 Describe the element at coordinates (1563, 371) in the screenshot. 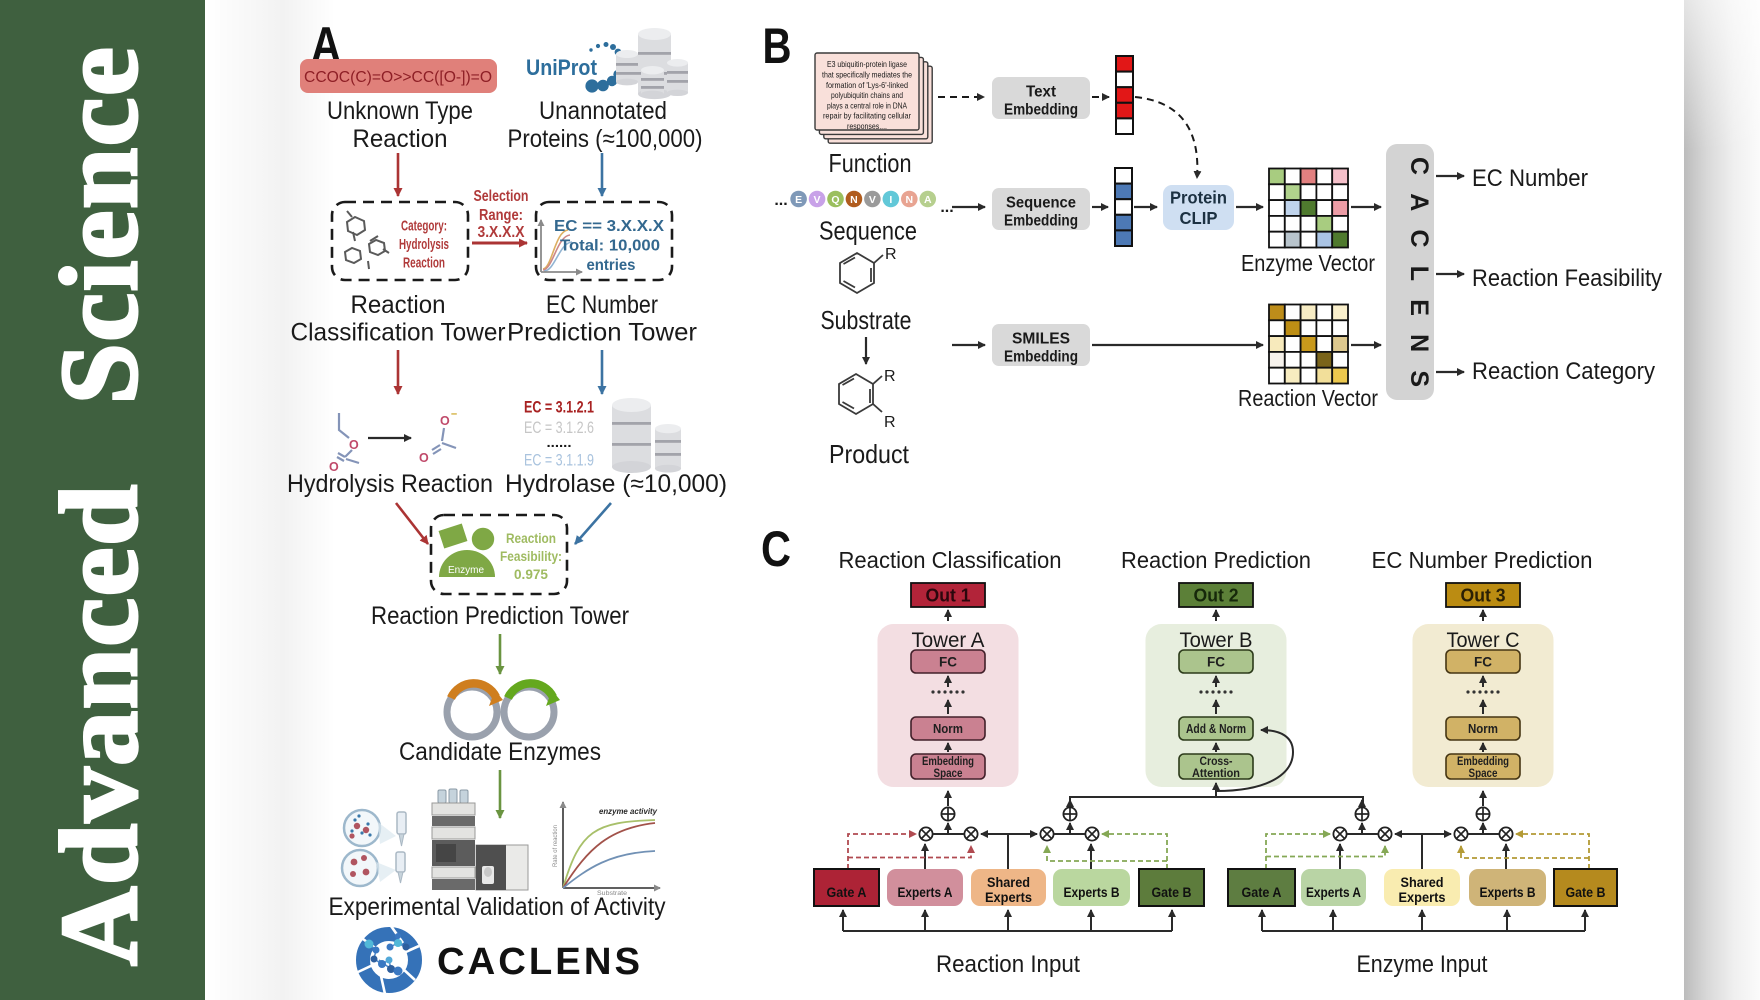

I see `svg-text: Reaction Category` at that location.